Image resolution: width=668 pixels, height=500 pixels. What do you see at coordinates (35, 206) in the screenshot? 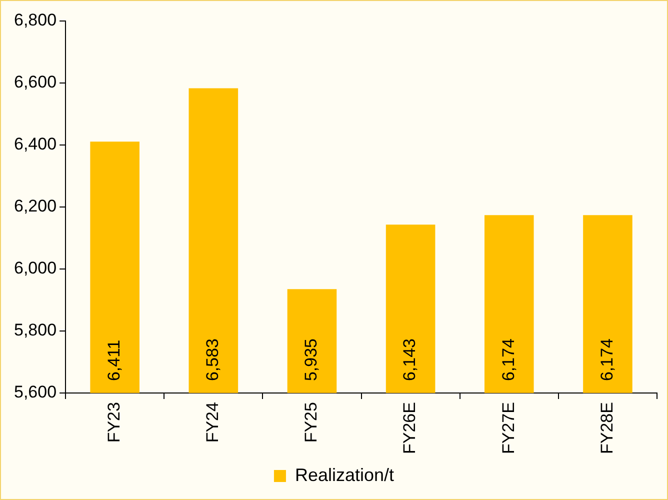
I see `y-tick-label: 6,200` at bounding box center [35, 206].